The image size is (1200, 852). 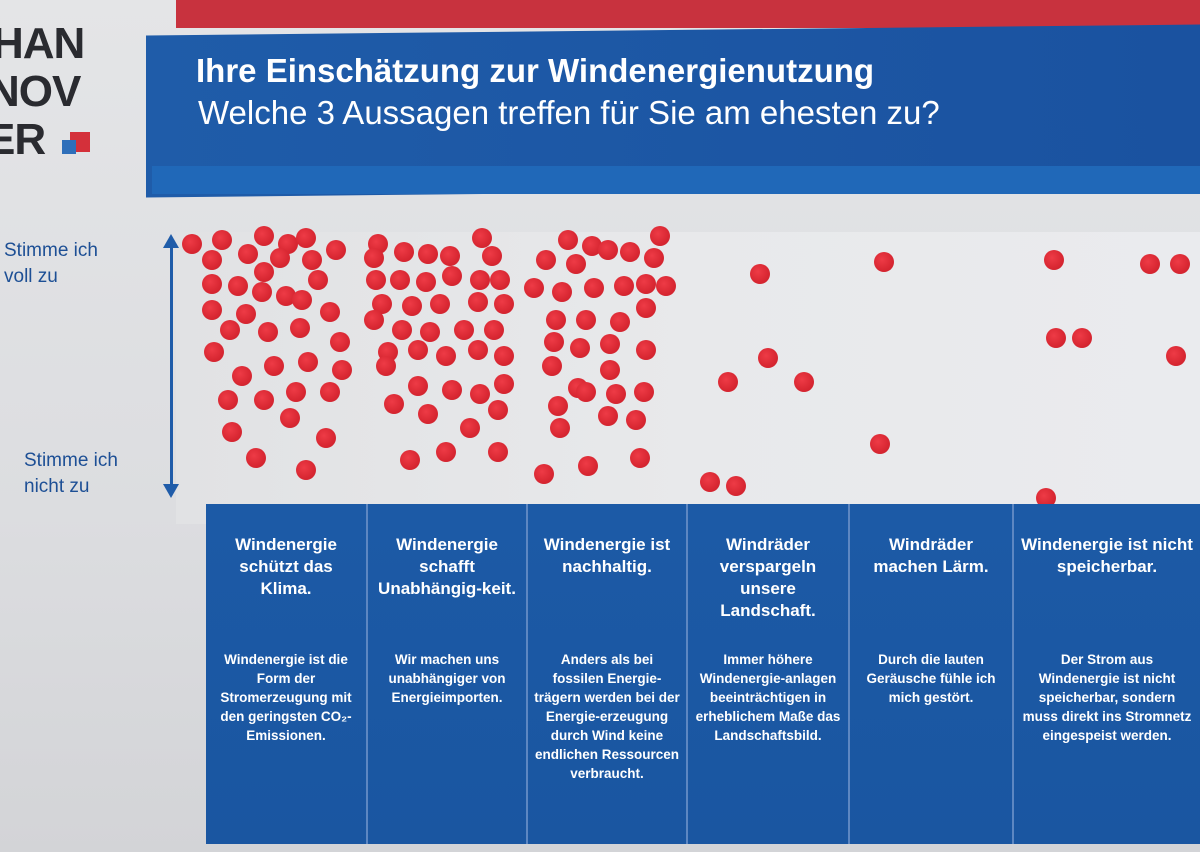 I want to click on axis-label-agree: Stimme ich voll zu, so click(x=51, y=264).